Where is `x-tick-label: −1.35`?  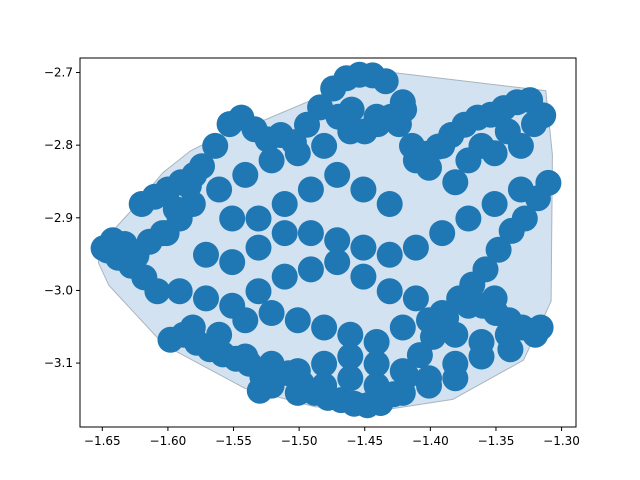
x-tick-label: −1.35 is located at coordinates (496, 441).